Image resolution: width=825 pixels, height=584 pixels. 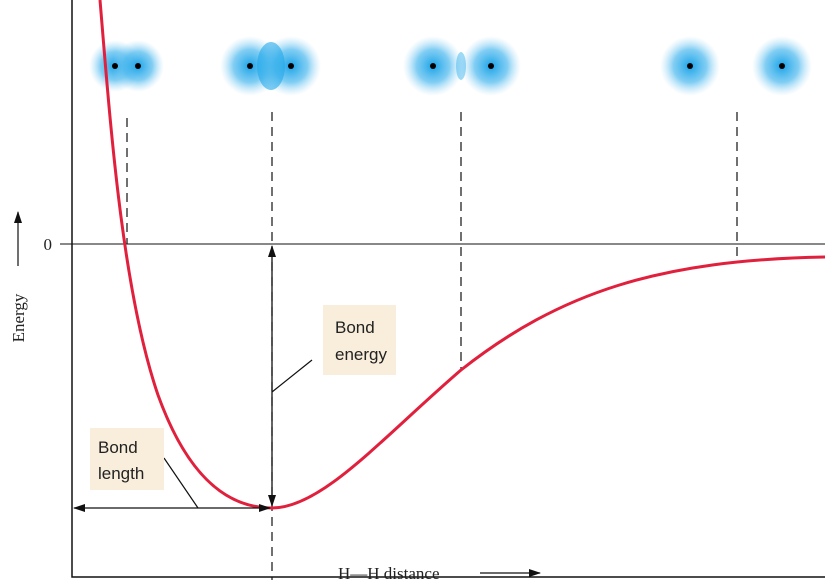 What do you see at coordinates (389, 573) in the screenshot?
I see `x-axis-label: H—H distance` at bounding box center [389, 573].